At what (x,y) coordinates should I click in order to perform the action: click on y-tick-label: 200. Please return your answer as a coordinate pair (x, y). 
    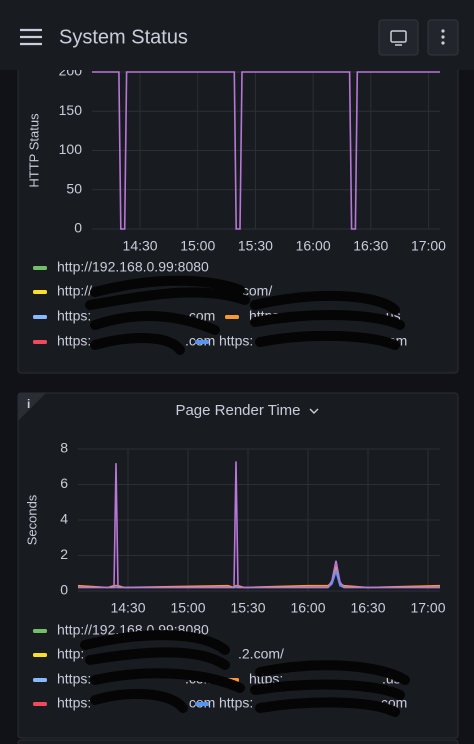
    Looking at the image, I should click on (71, 71).